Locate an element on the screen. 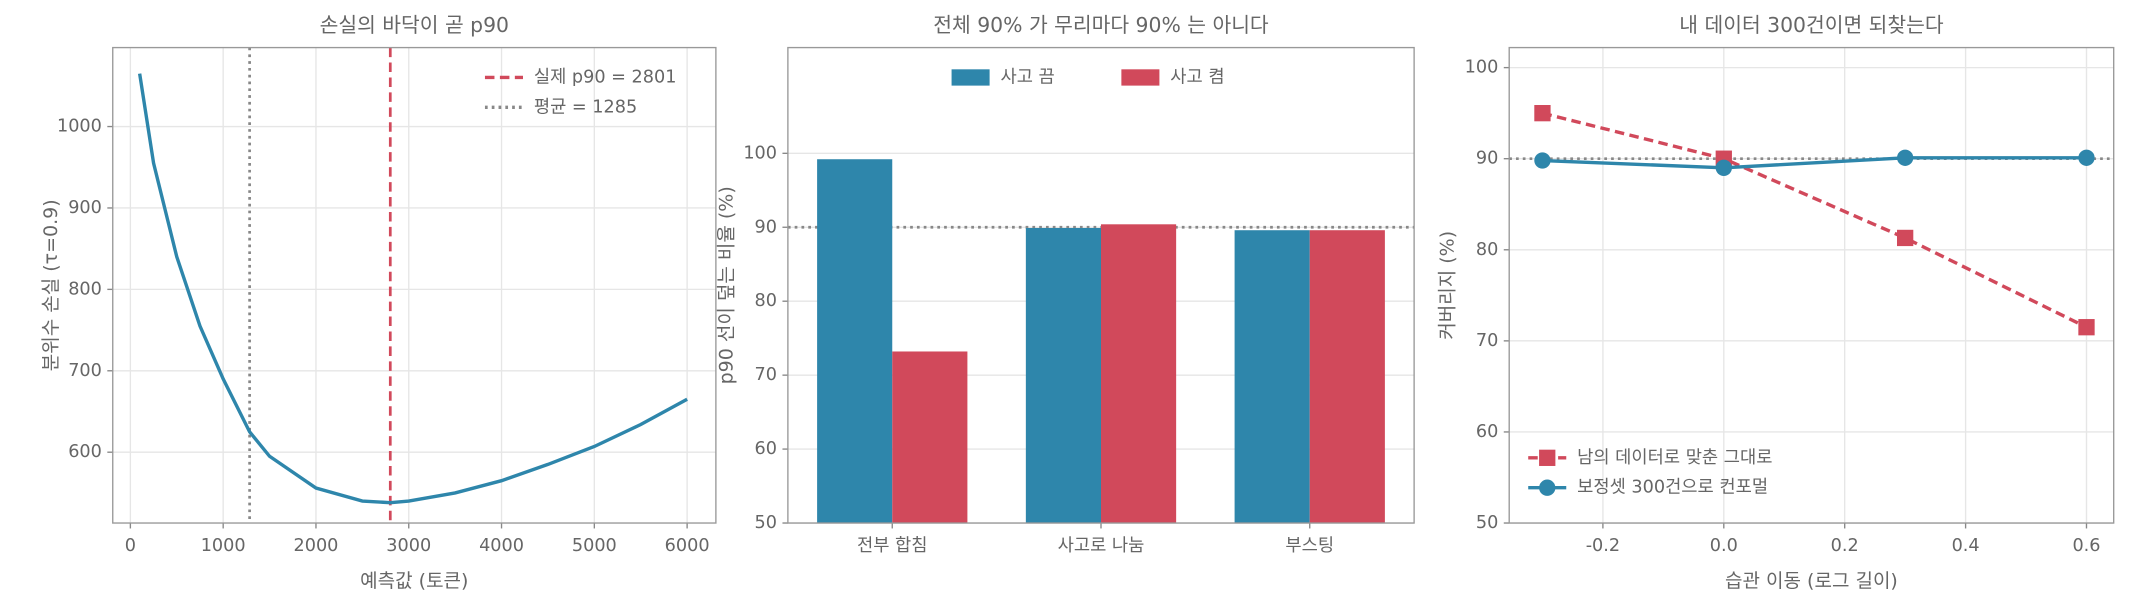 The height and width of the screenshot is (610, 2130). y-tick-label: 700 is located at coordinates (85, 371).